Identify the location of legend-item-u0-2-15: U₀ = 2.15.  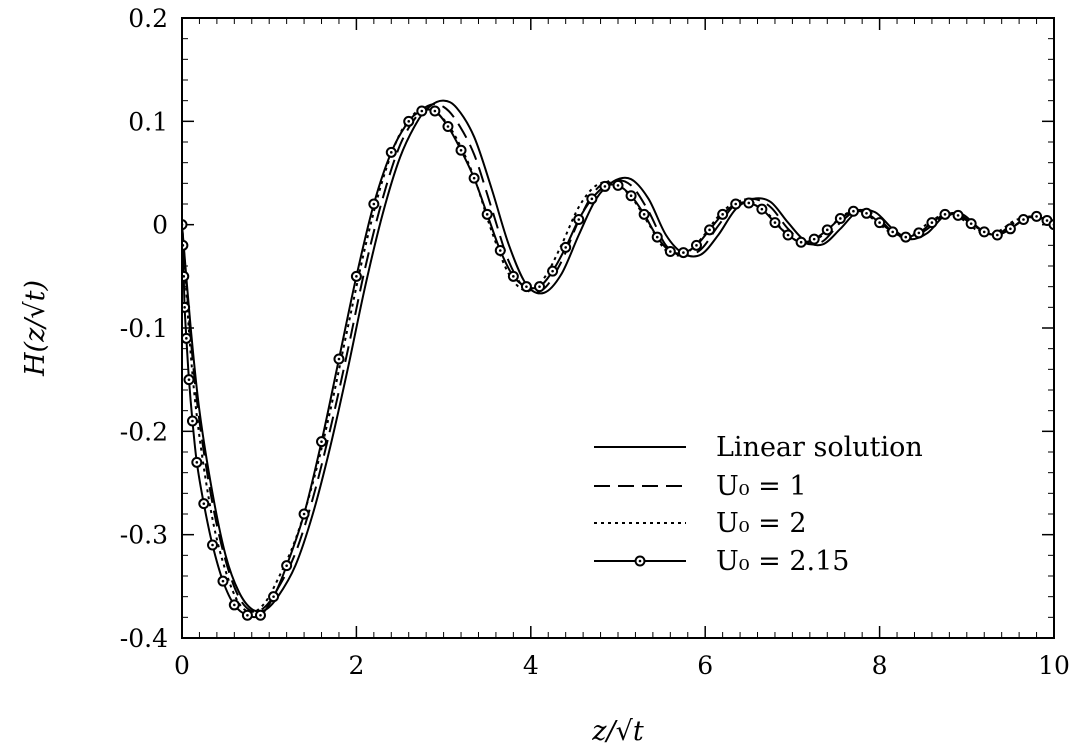
(721, 561).